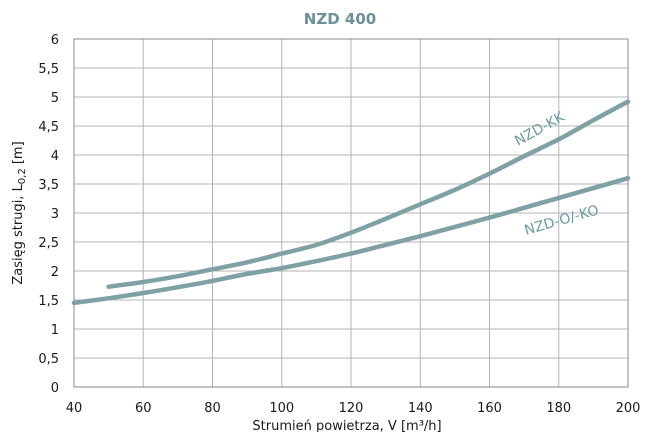  What do you see at coordinates (48, 185) in the screenshot?
I see `y-tick-label: 3,5` at bounding box center [48, 185].